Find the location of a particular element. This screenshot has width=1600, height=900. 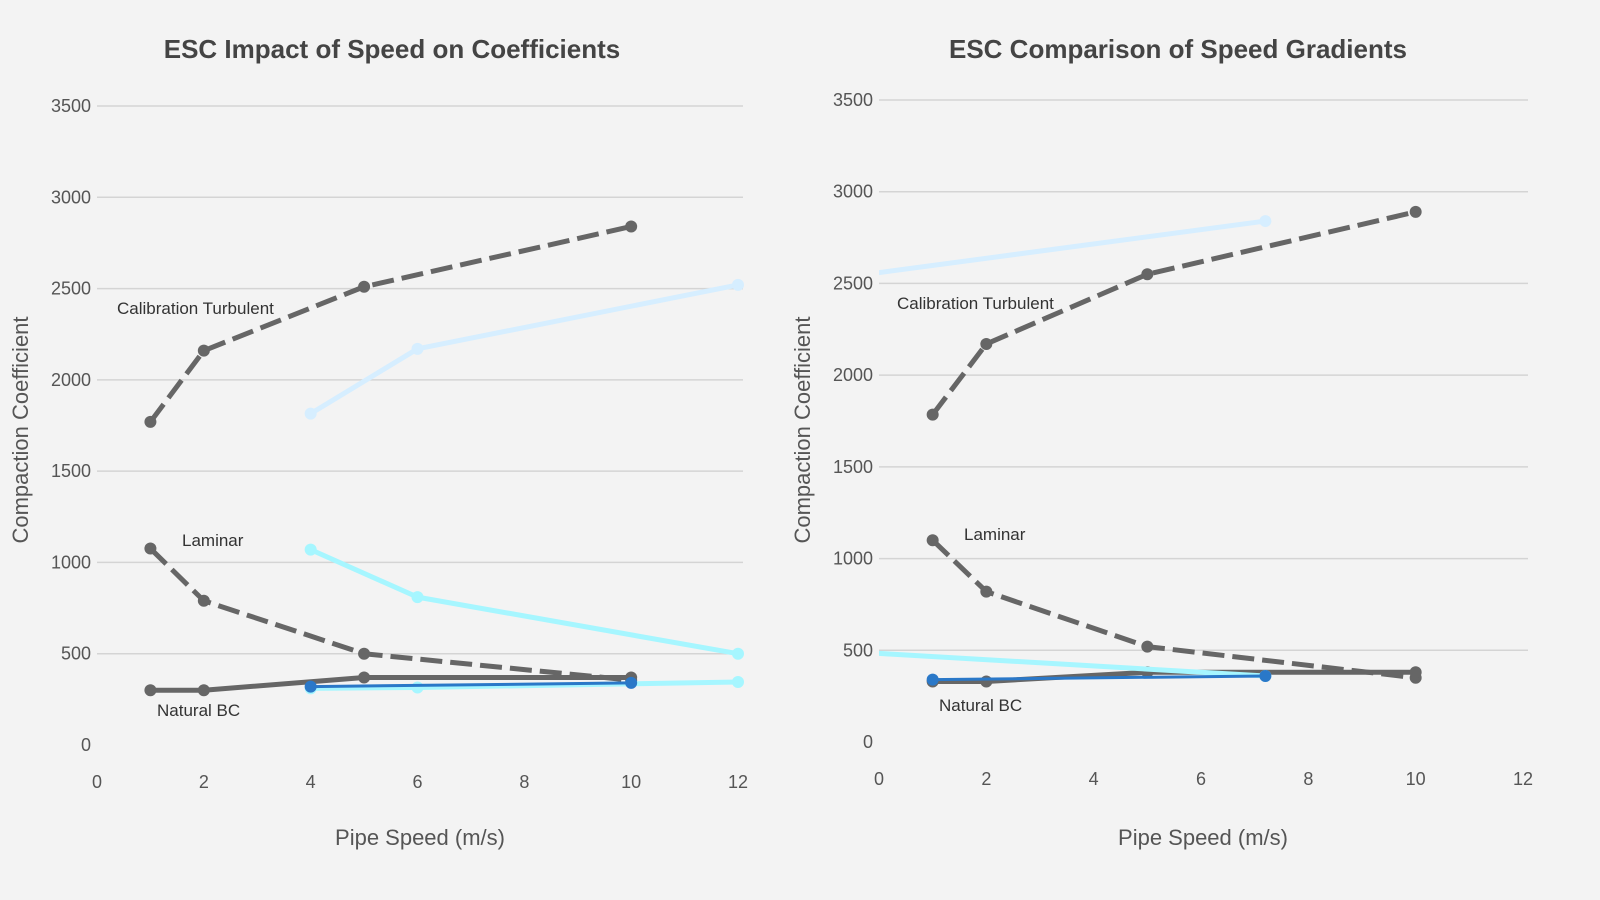

chart-title: ESC Impact of Speed on Coefficients is located at coordinates (392, 49).